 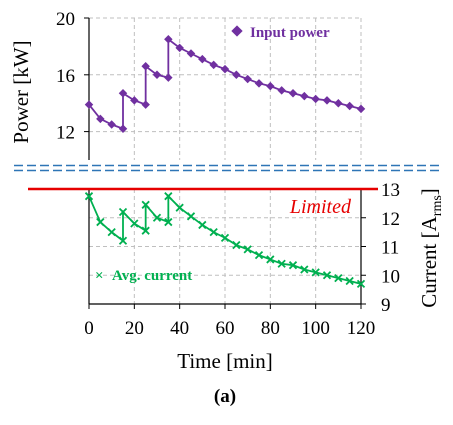 I want to click on x-tick-label: 0, so click(x=89, y=328).